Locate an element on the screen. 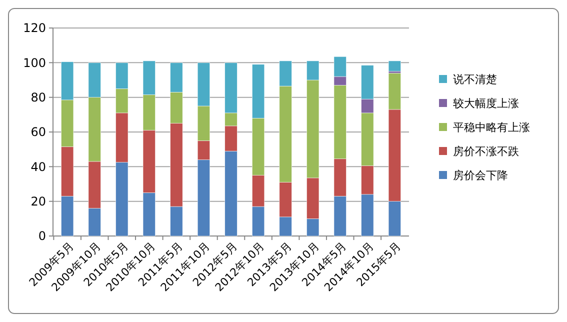 This screenshot has height=322, width=567. y-tick-label: 20 is located at coordinates (38, 201).